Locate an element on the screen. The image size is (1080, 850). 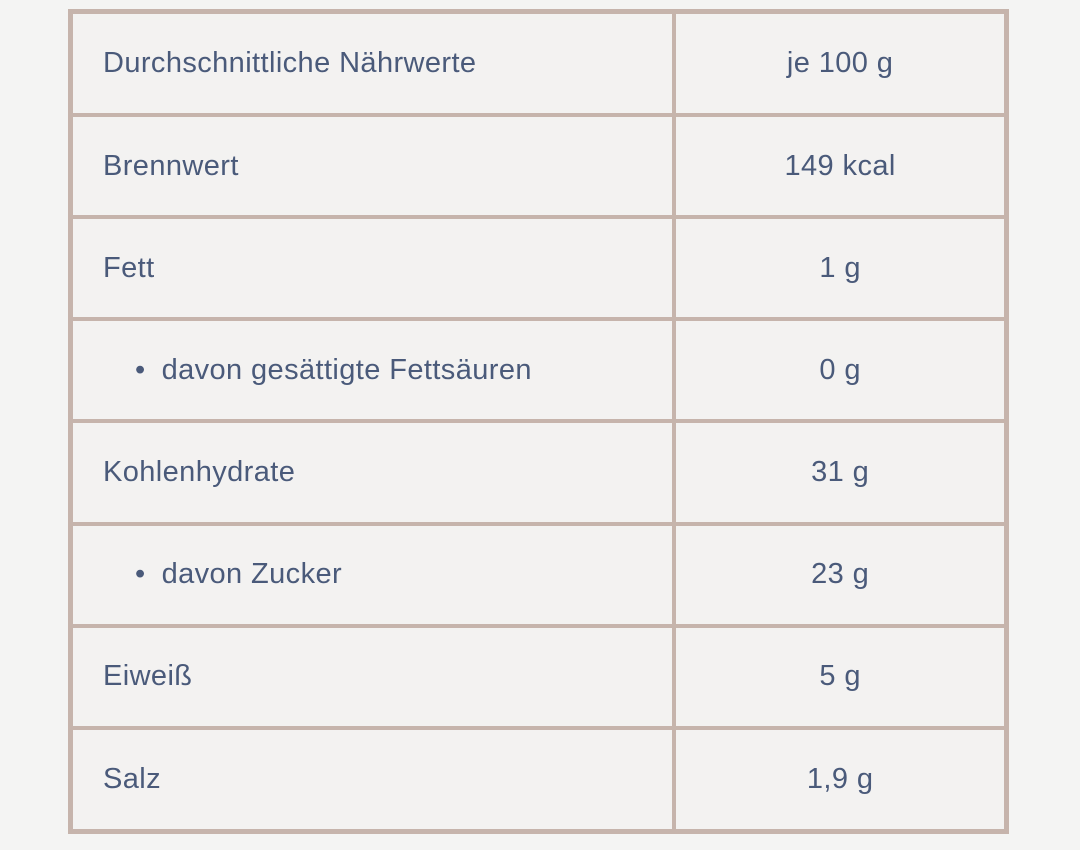
table-row: Kohlenhydrate 31 g is located at coordinates (538, 472).